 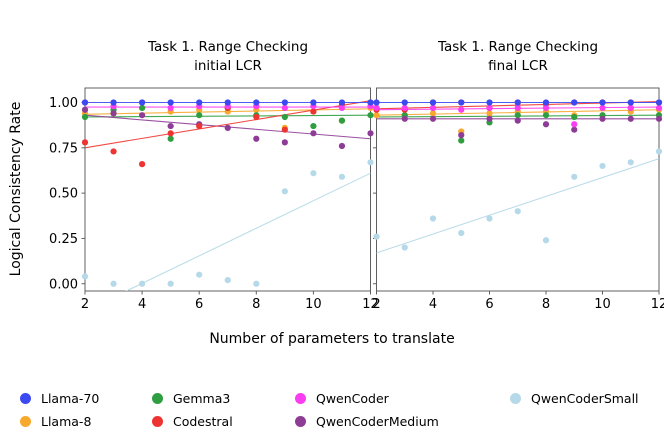 What do you see at coordinates (256, 304) in the screenshot?
I see `x-tick-label: 8` at bounding box center [256, 304].